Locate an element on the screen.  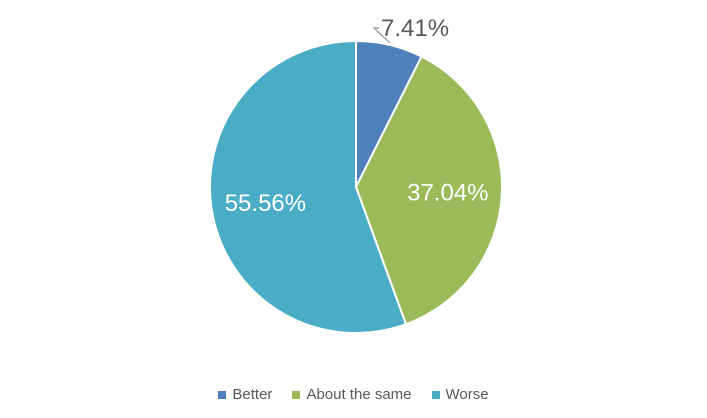
pie-slice-about-the-same is located at coordinates (428, 190).